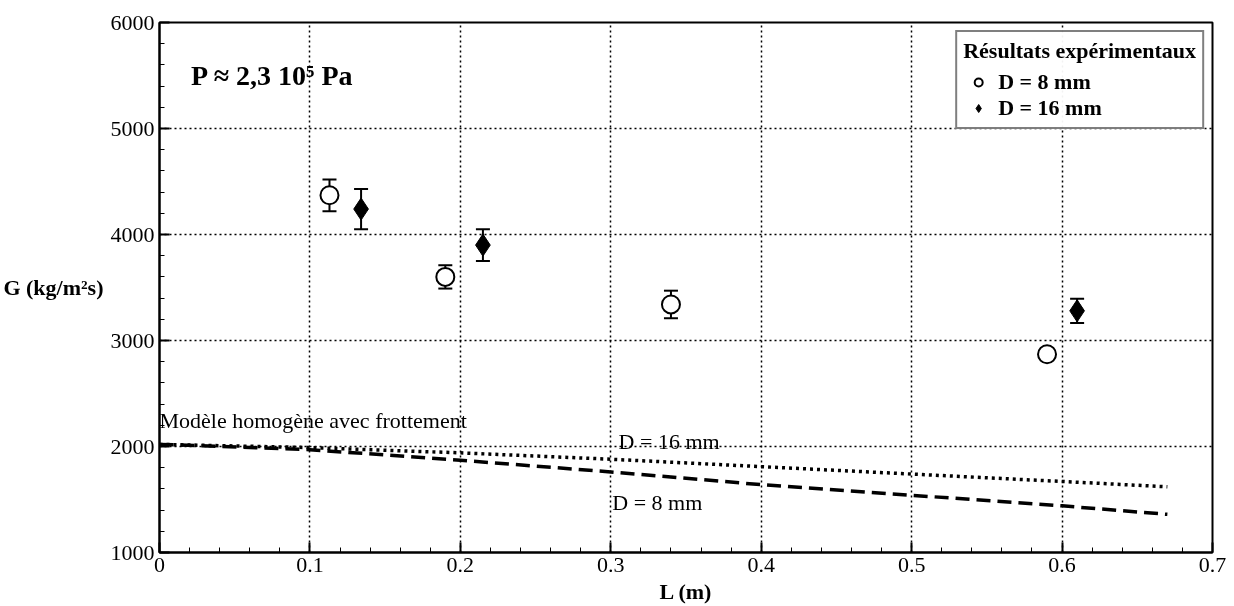 The height and width of the screenshot is (606, 1234). What do you see at coordinates (1044, 82) in the screenshot?
I see `legend-label: D = 8 mm` at bounding box center [1044, 82].